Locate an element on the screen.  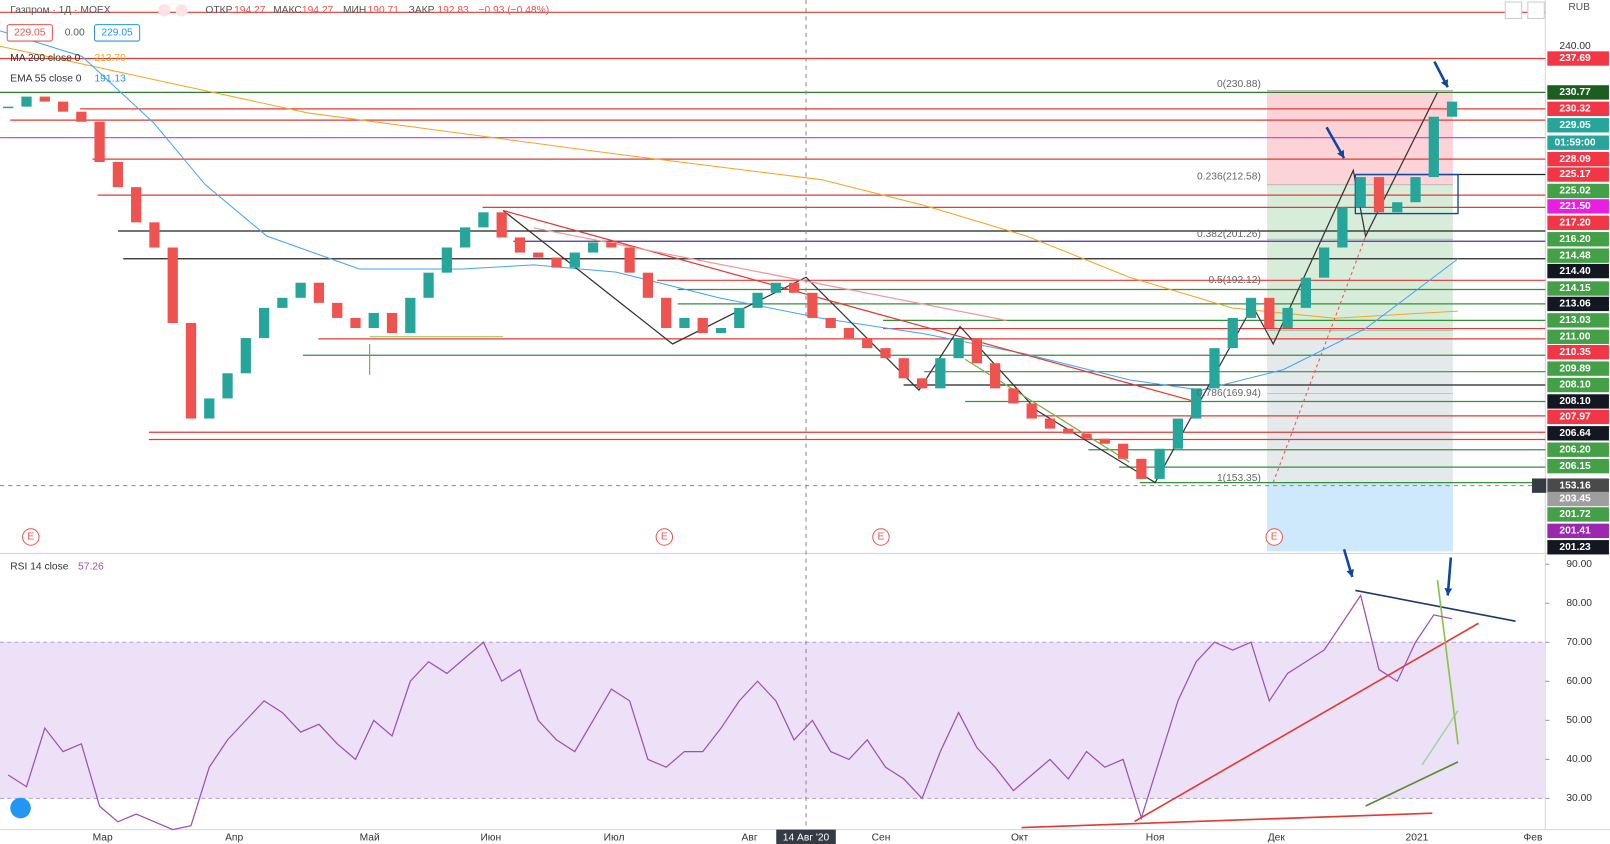
price-label: 230.77 is located at coordinates (1575, 92).